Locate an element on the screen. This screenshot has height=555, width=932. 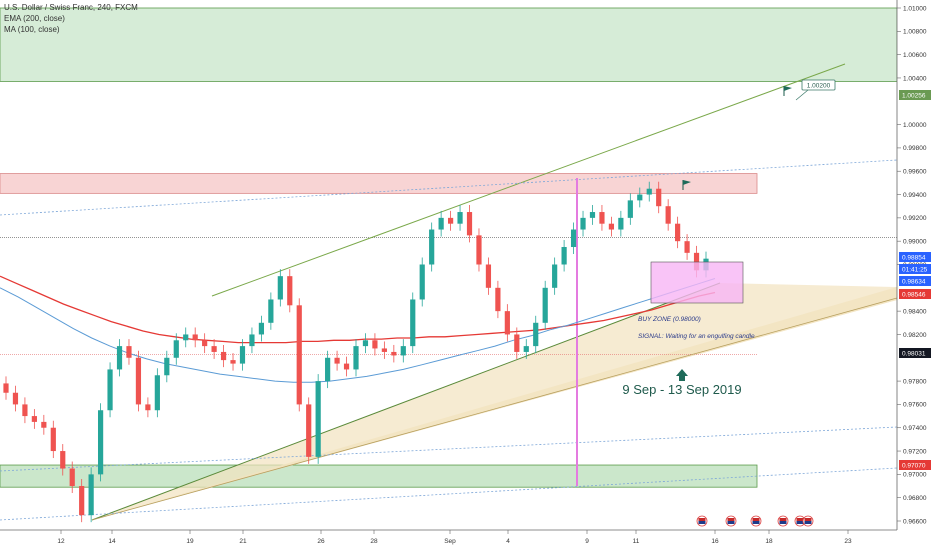
price-badge-label: 0.98031 is located at coordinates (914, 353).